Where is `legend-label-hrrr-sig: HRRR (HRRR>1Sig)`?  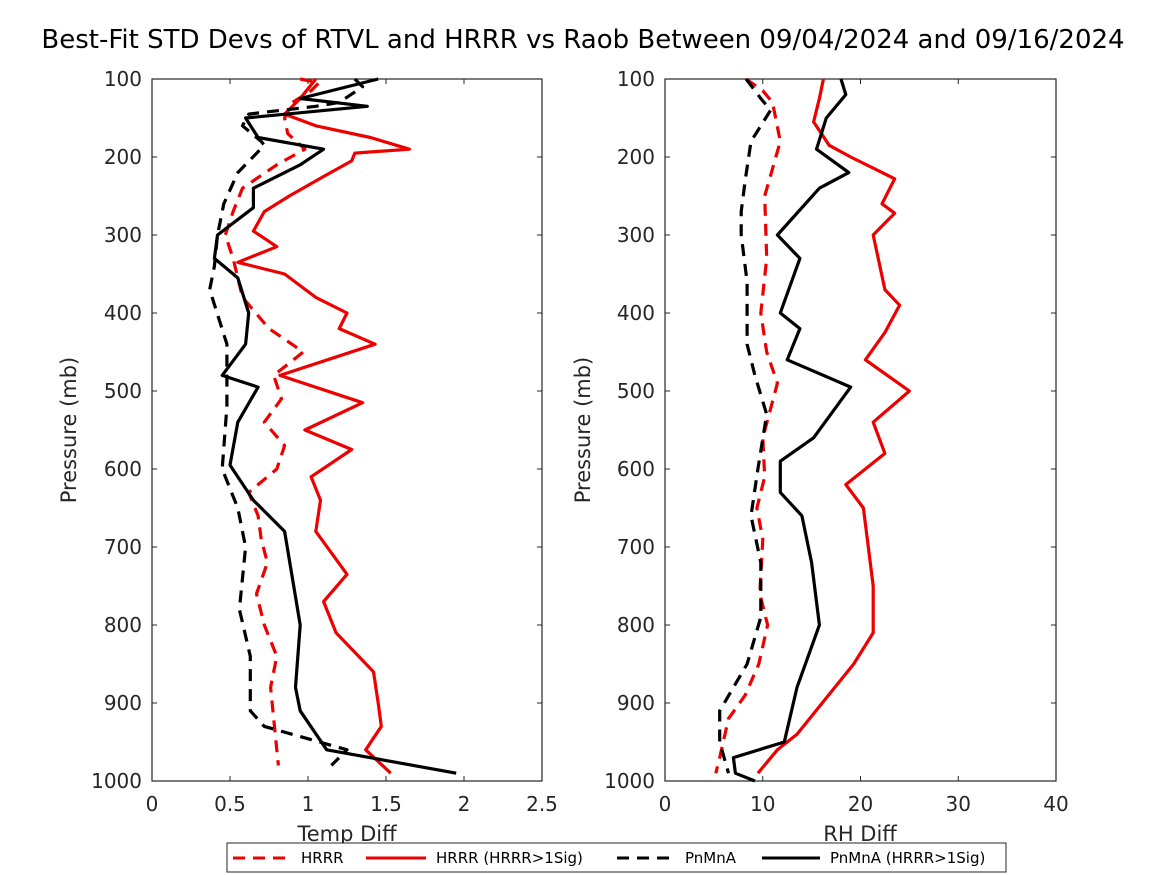
legend-label-hrrr-sig: HRRR (HRRR>1Sig) is located at coordinates (509, 858).